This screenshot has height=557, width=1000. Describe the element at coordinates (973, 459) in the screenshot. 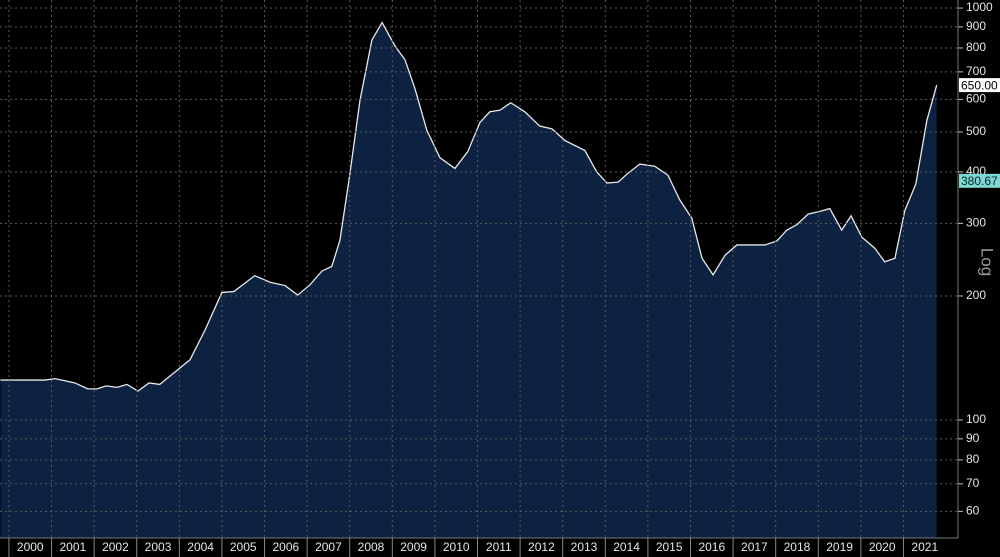

I see `y-tick-label: 80` at that location.